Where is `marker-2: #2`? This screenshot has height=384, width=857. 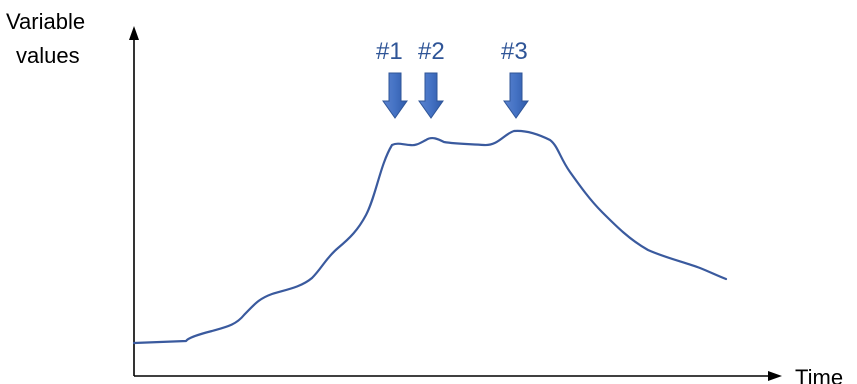
marker-2: #2 is located at coordinates (431, 78).